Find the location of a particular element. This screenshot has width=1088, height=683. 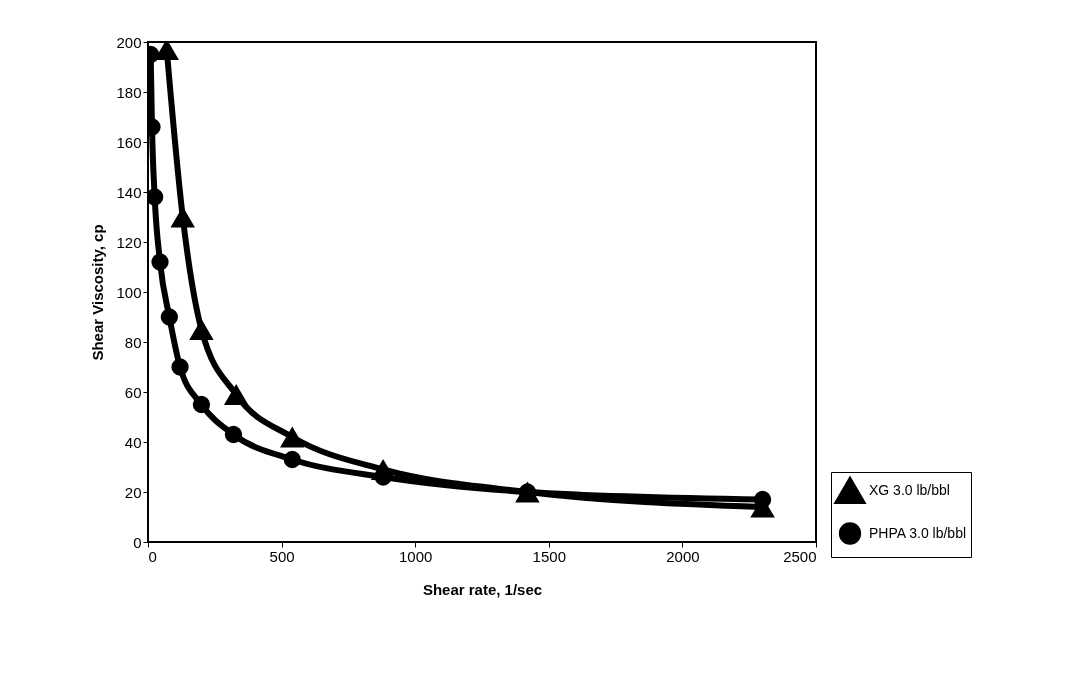

y-tick-label: 200 is located at coordinates (129, 42).